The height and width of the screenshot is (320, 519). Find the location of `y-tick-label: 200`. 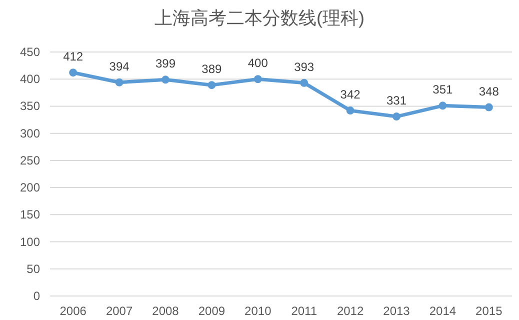

y-tick-label: 200 is located at coordinates (30, 187).